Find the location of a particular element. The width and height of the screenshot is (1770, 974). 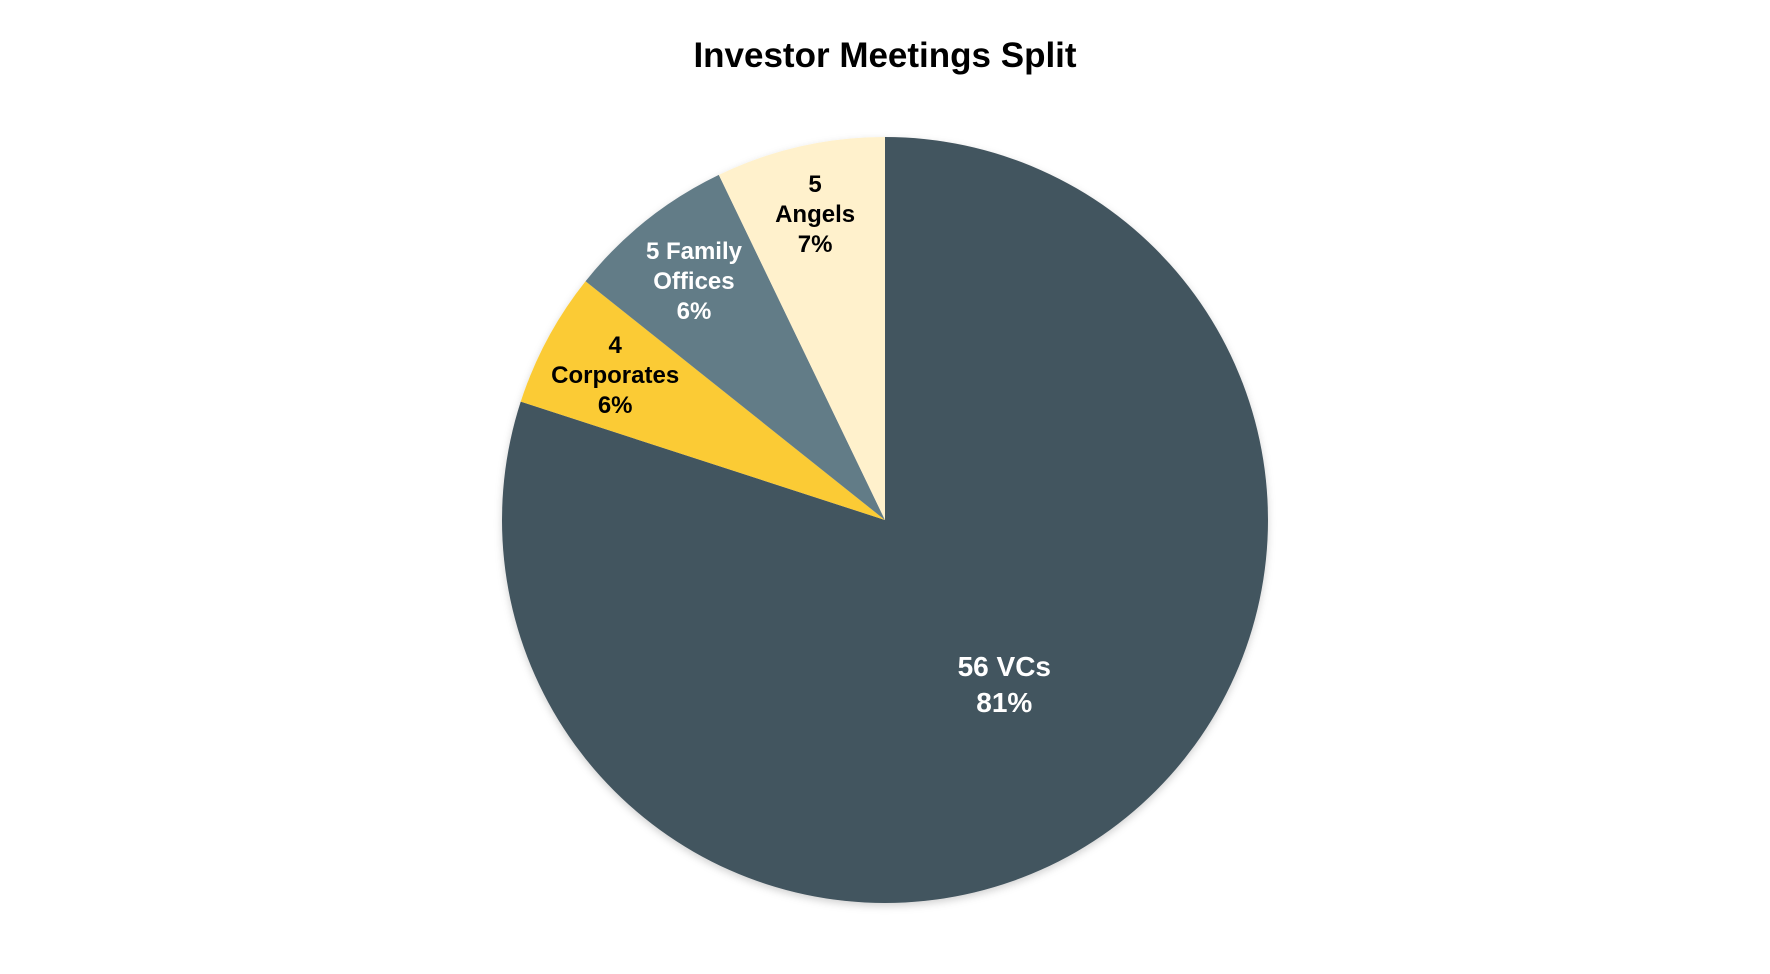

data-label-line: 81% is located at coordinates (1004, 702).